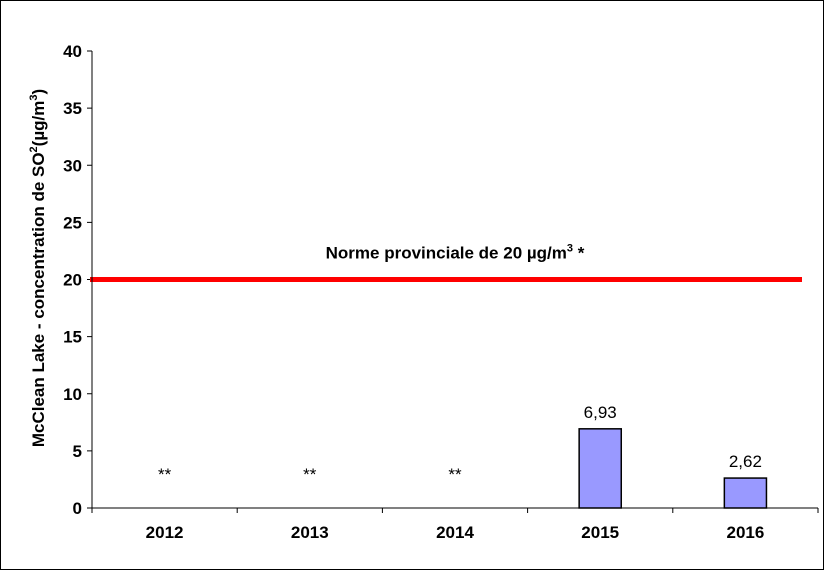  Describe the element at coordinates (600, 412) in the screenshot. I see `data-label: 6,93` at that location.